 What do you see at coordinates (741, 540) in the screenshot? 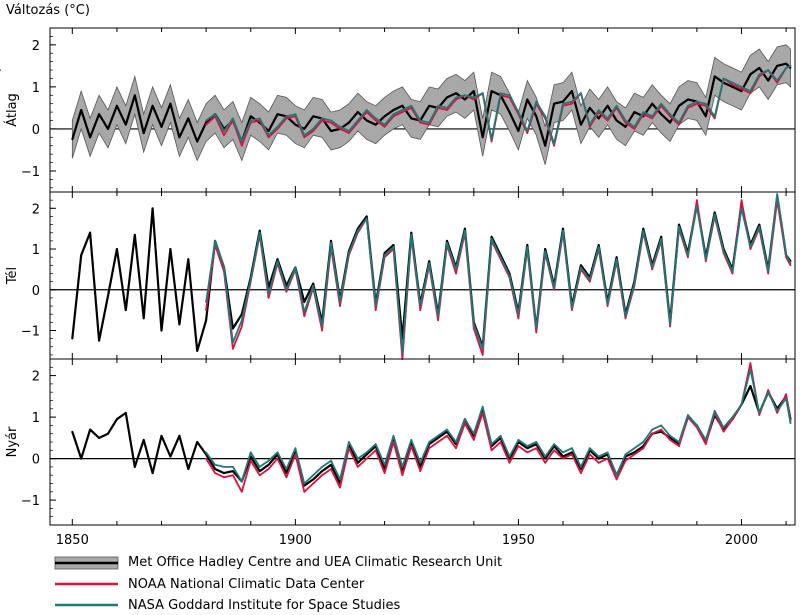
I see `x-tick-label: 2000` at bounding box center [741, 540].